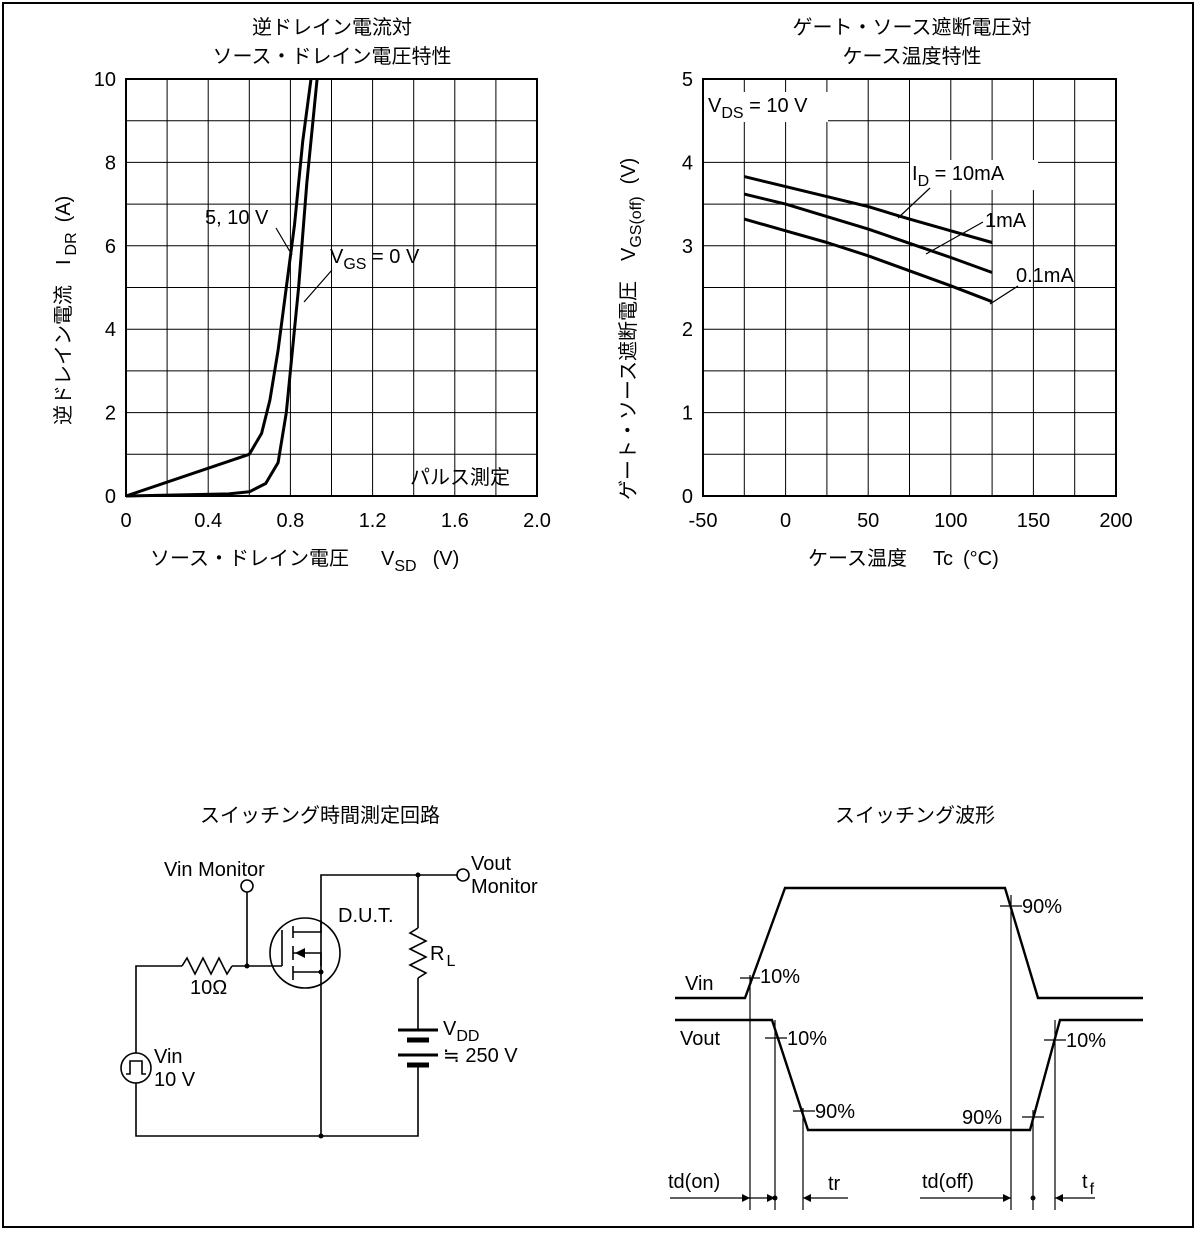  I want to click on chart2-series2-label: 1mA, so click(1006, 221).